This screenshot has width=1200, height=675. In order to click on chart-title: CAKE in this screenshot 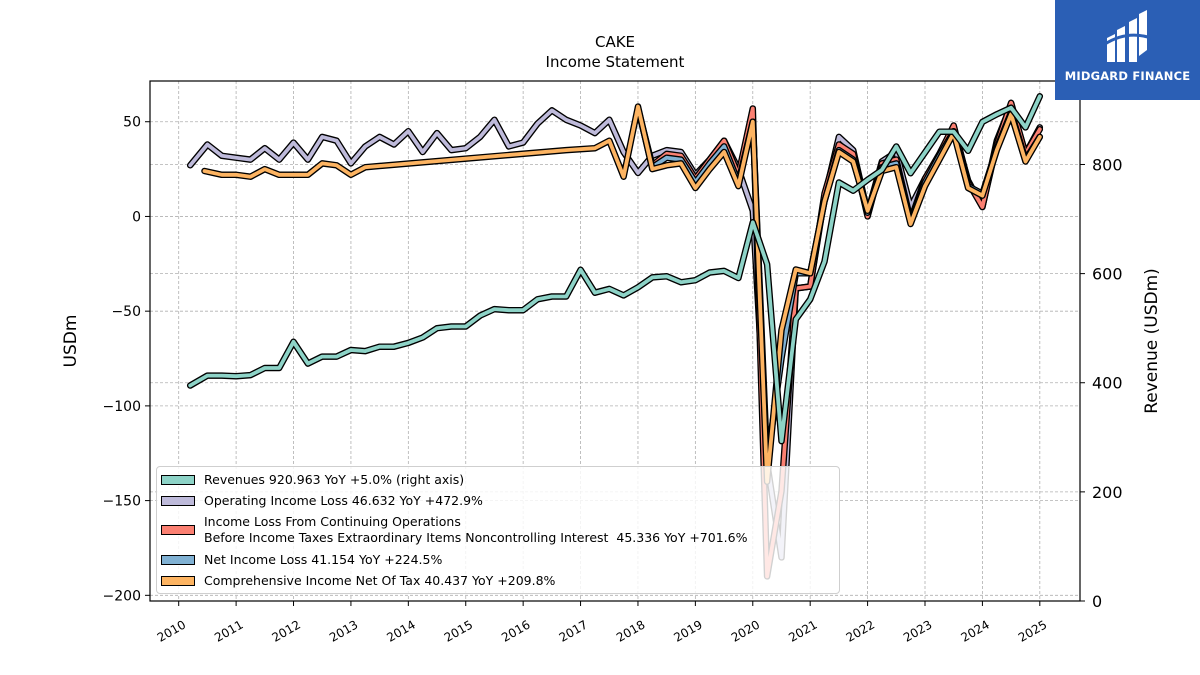, I will do `click(615, 42)`.